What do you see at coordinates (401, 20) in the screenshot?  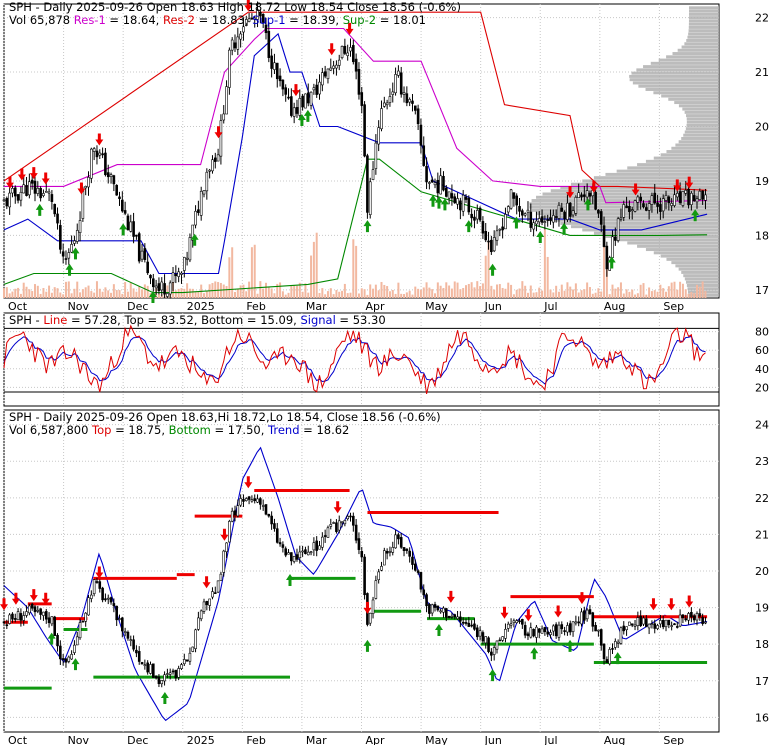 I see `price-header-line2-part: = 18.01` at bounding box center [401, 20].